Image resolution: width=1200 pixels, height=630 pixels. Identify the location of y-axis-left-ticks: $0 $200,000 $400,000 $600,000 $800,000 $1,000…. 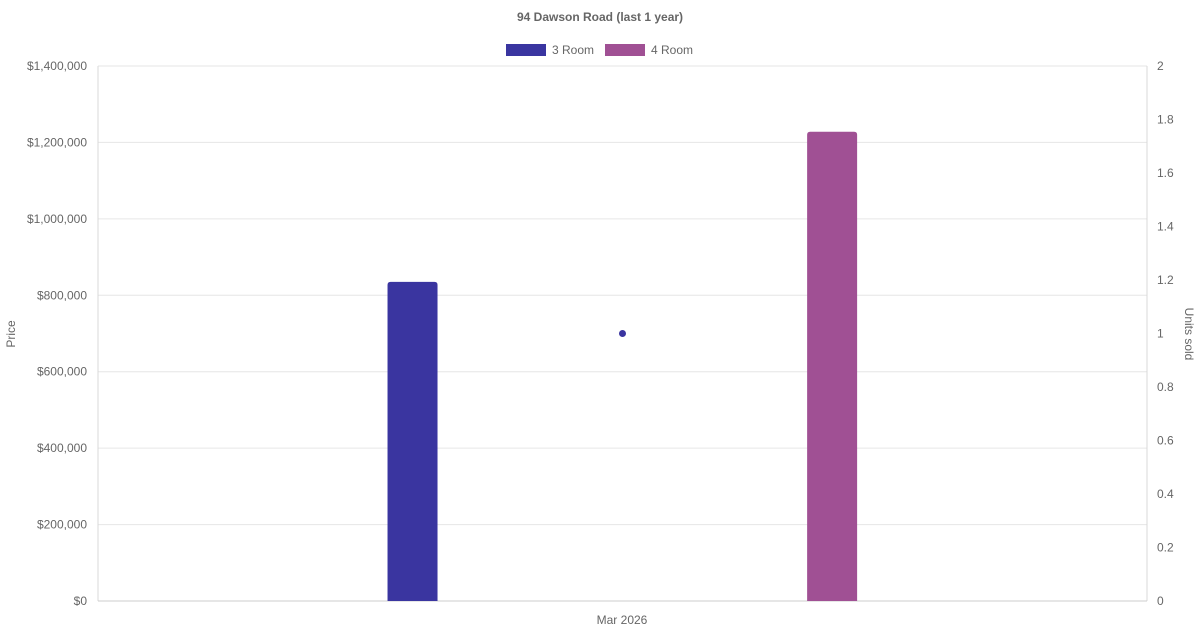
(57, 333).